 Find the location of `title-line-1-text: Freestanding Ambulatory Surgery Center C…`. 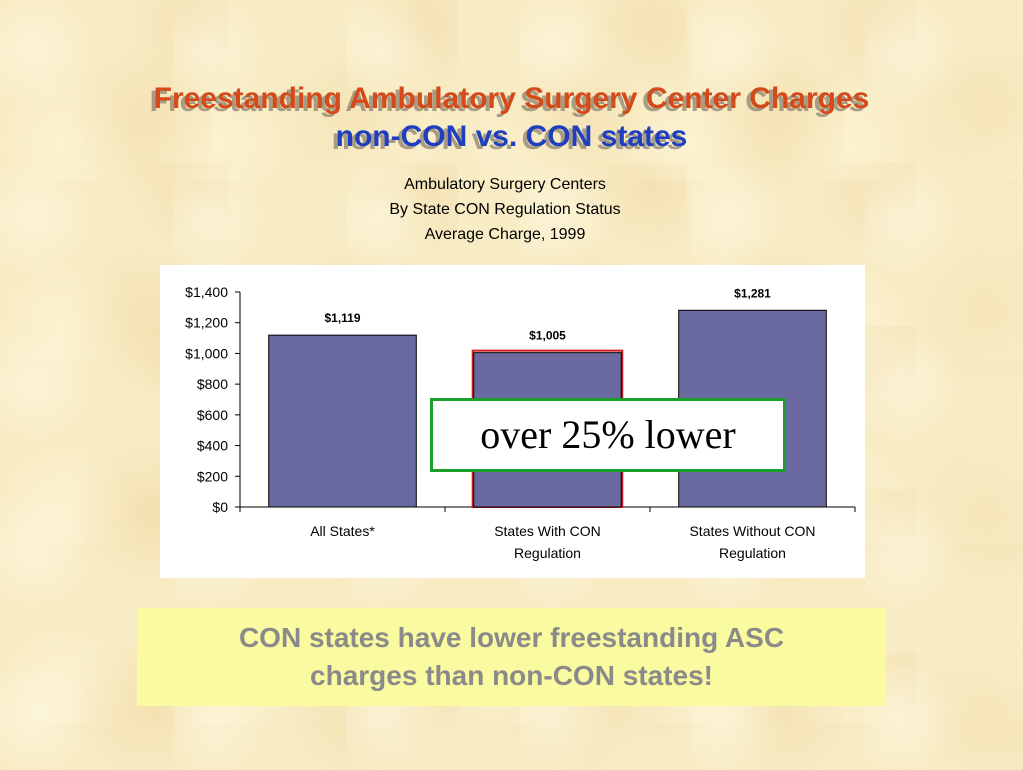

title-line-1-text: Freestanding Ambulatory Surgery Center C… is located at coordinates (511, 98).